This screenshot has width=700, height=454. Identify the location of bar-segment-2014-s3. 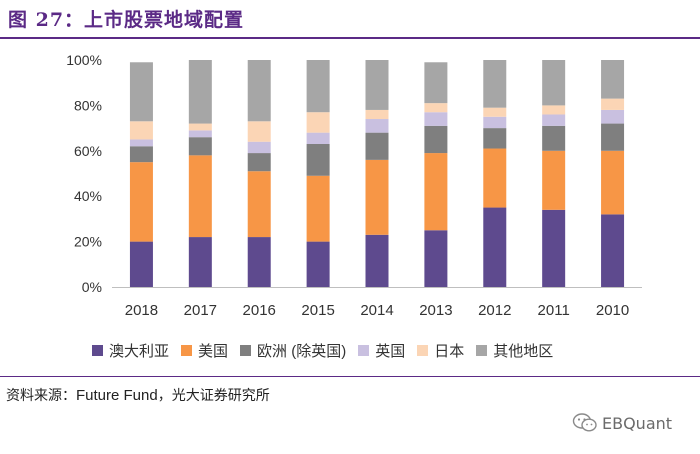
(377, 126).